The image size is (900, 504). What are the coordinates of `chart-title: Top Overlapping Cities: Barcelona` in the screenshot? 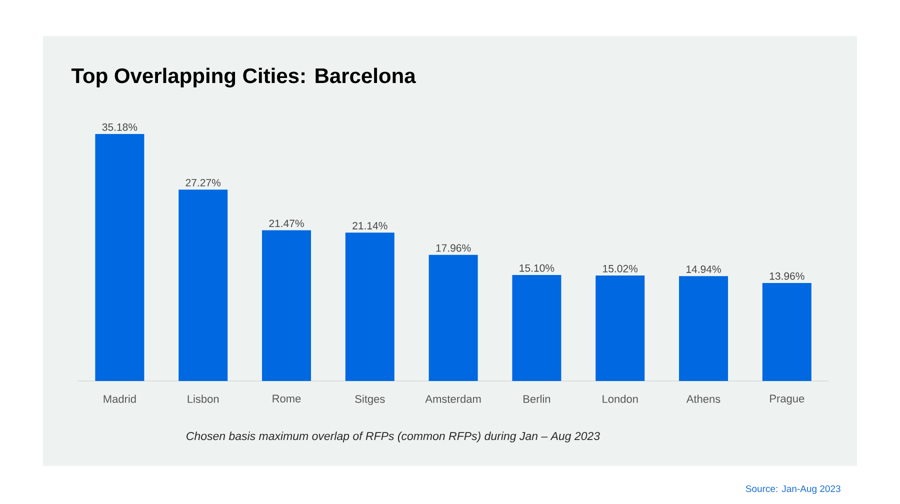 It's located at (243, 78).